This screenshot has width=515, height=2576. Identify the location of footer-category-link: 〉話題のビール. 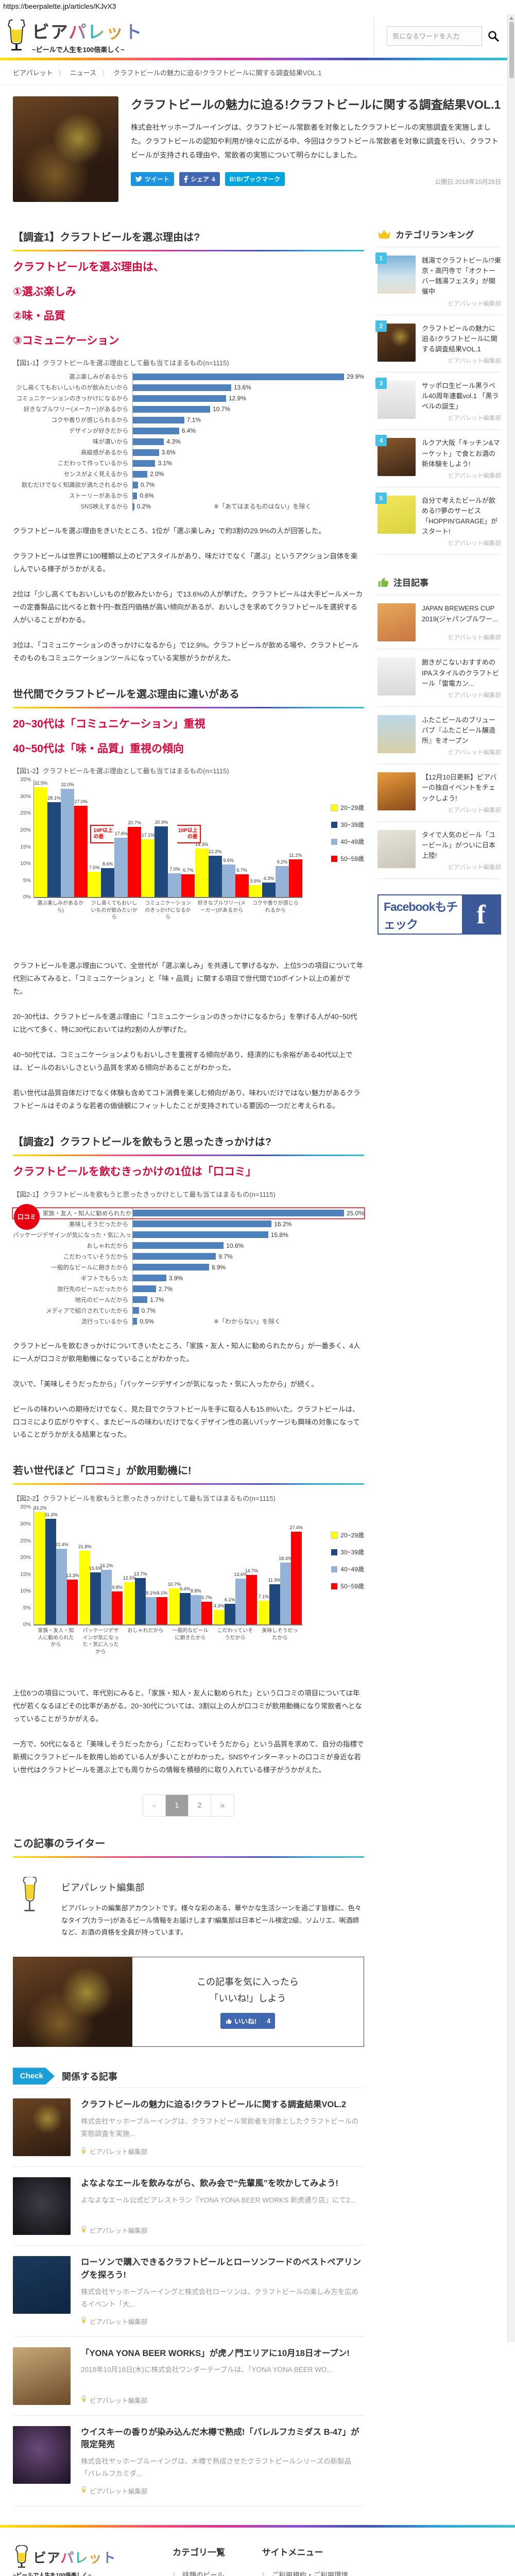
(202, 2572).